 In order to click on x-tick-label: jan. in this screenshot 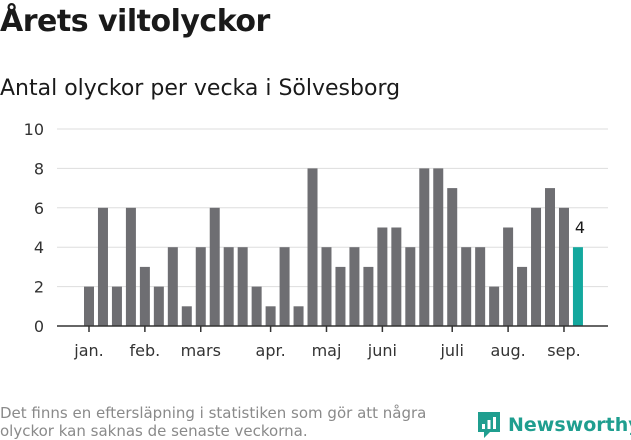, I will do `click(88, 350)`.